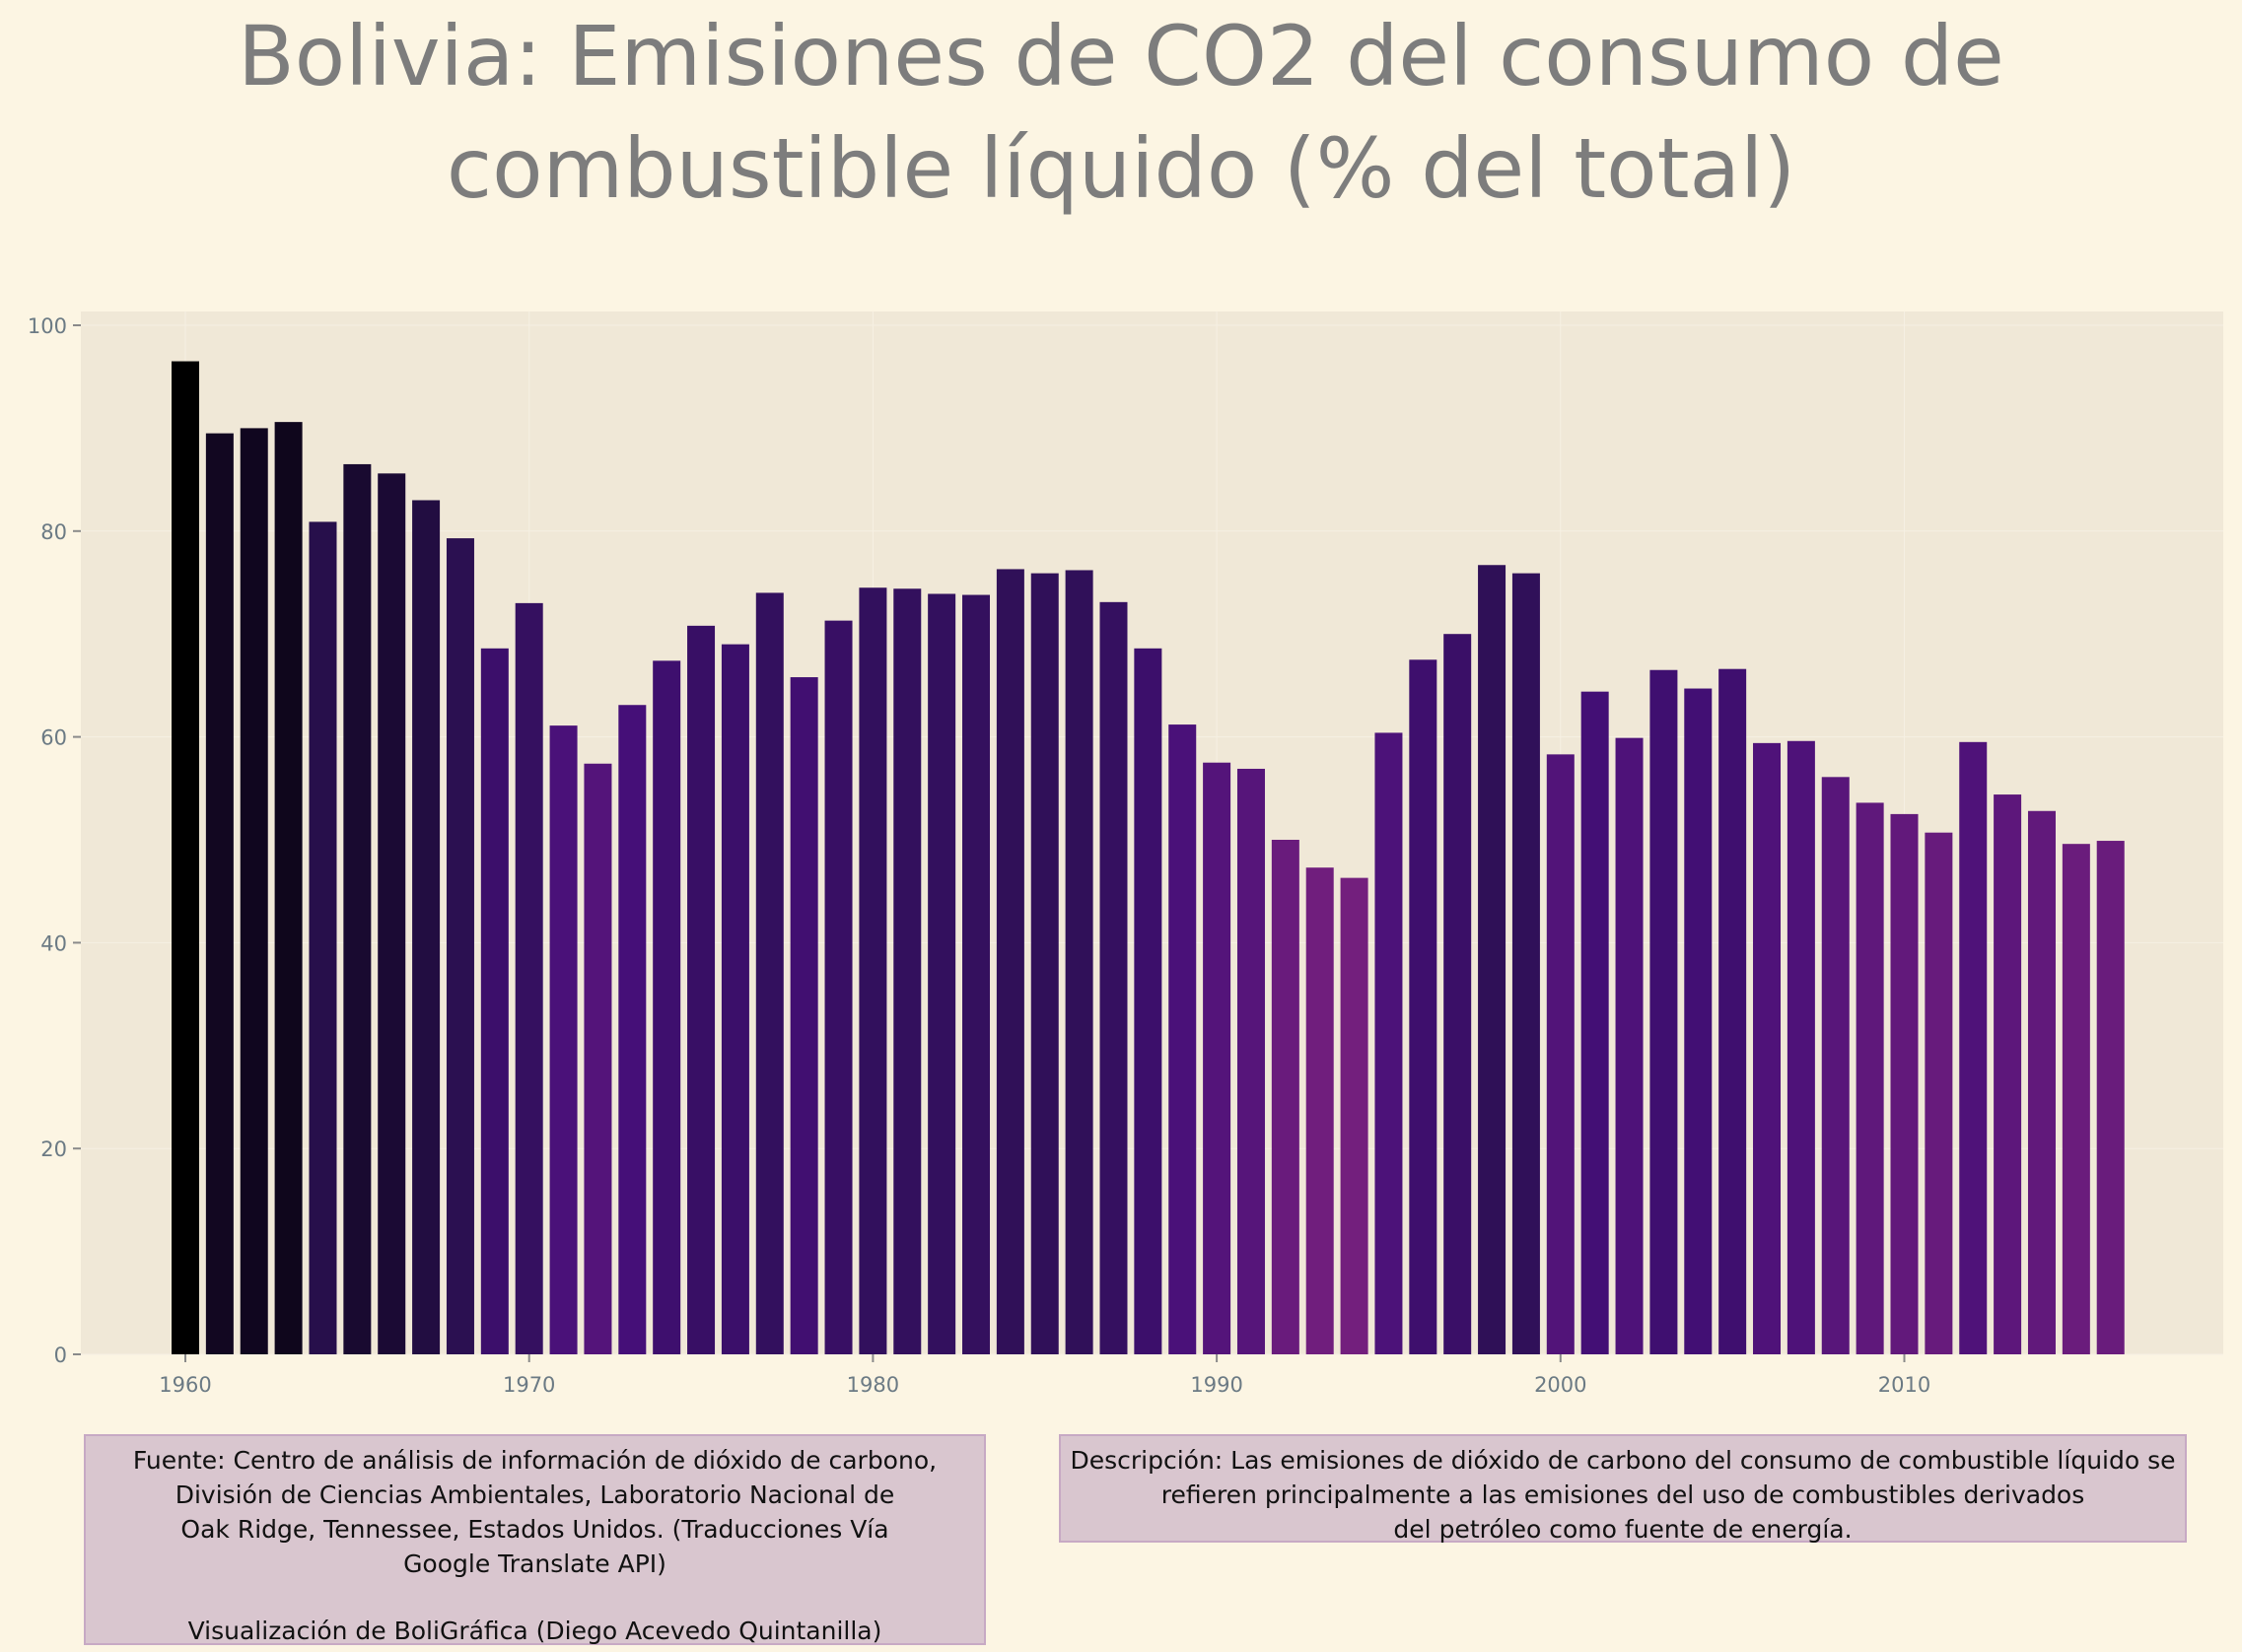 This screenshot has width=2242, height=1652. Describe the element at coordinates (1121, 168) in the screenshot. I see `chart-title-line-2: combustible líquido (% del total)` at that location.